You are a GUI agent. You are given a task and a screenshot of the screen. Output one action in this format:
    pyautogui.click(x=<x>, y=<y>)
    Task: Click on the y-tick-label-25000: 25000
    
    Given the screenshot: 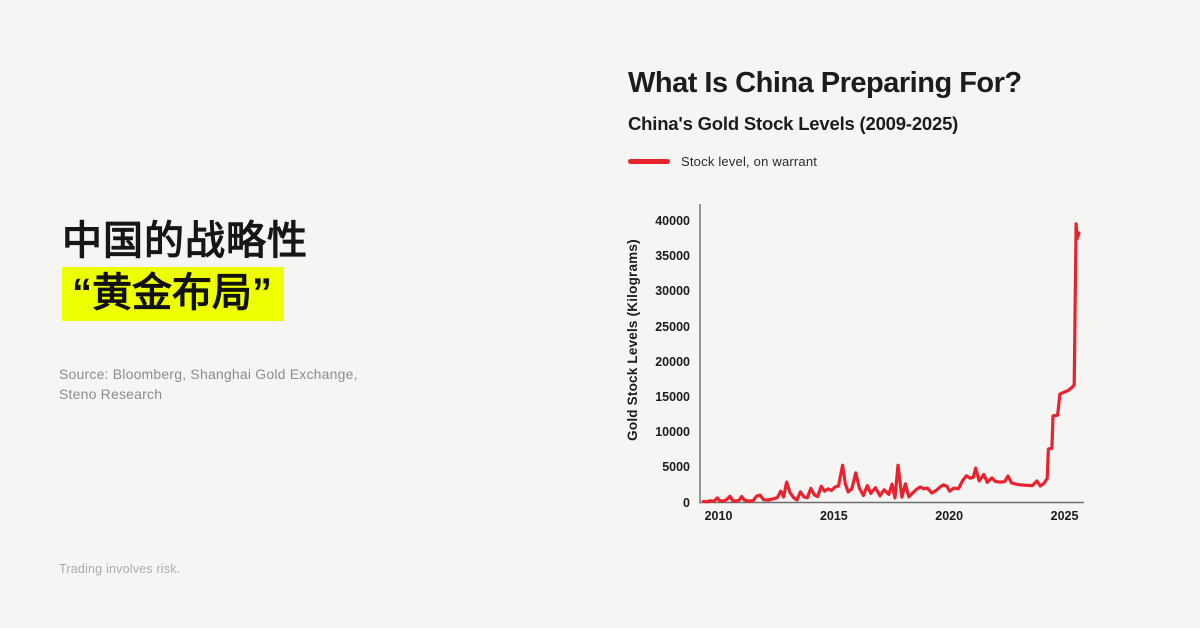 What is the action you would take?
    pyautogui.click(x=672, y=326)
    